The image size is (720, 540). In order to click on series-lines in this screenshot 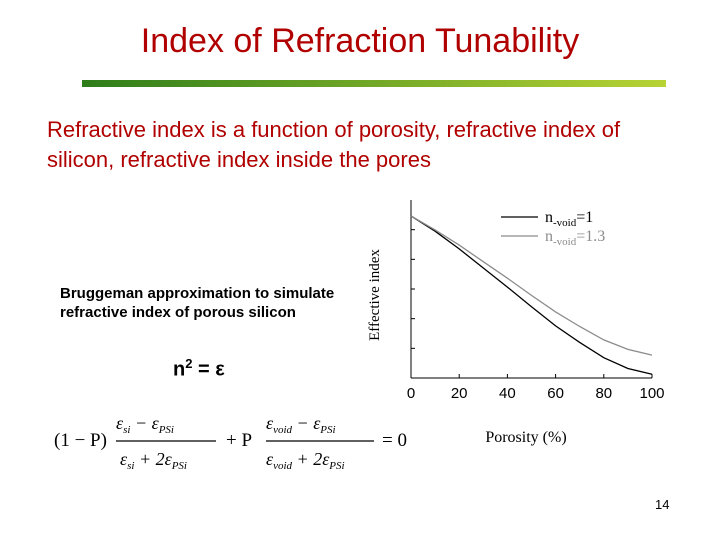, I will do `click(531, 295)`.